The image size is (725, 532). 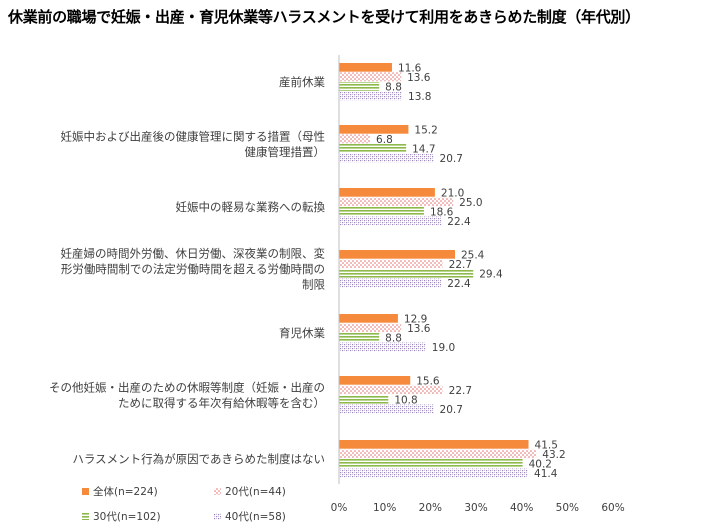 What do you see at coordinates (521, 508) in the screenshot?
I see `x-tick-label: 40%` at bounding box center [521, 508].